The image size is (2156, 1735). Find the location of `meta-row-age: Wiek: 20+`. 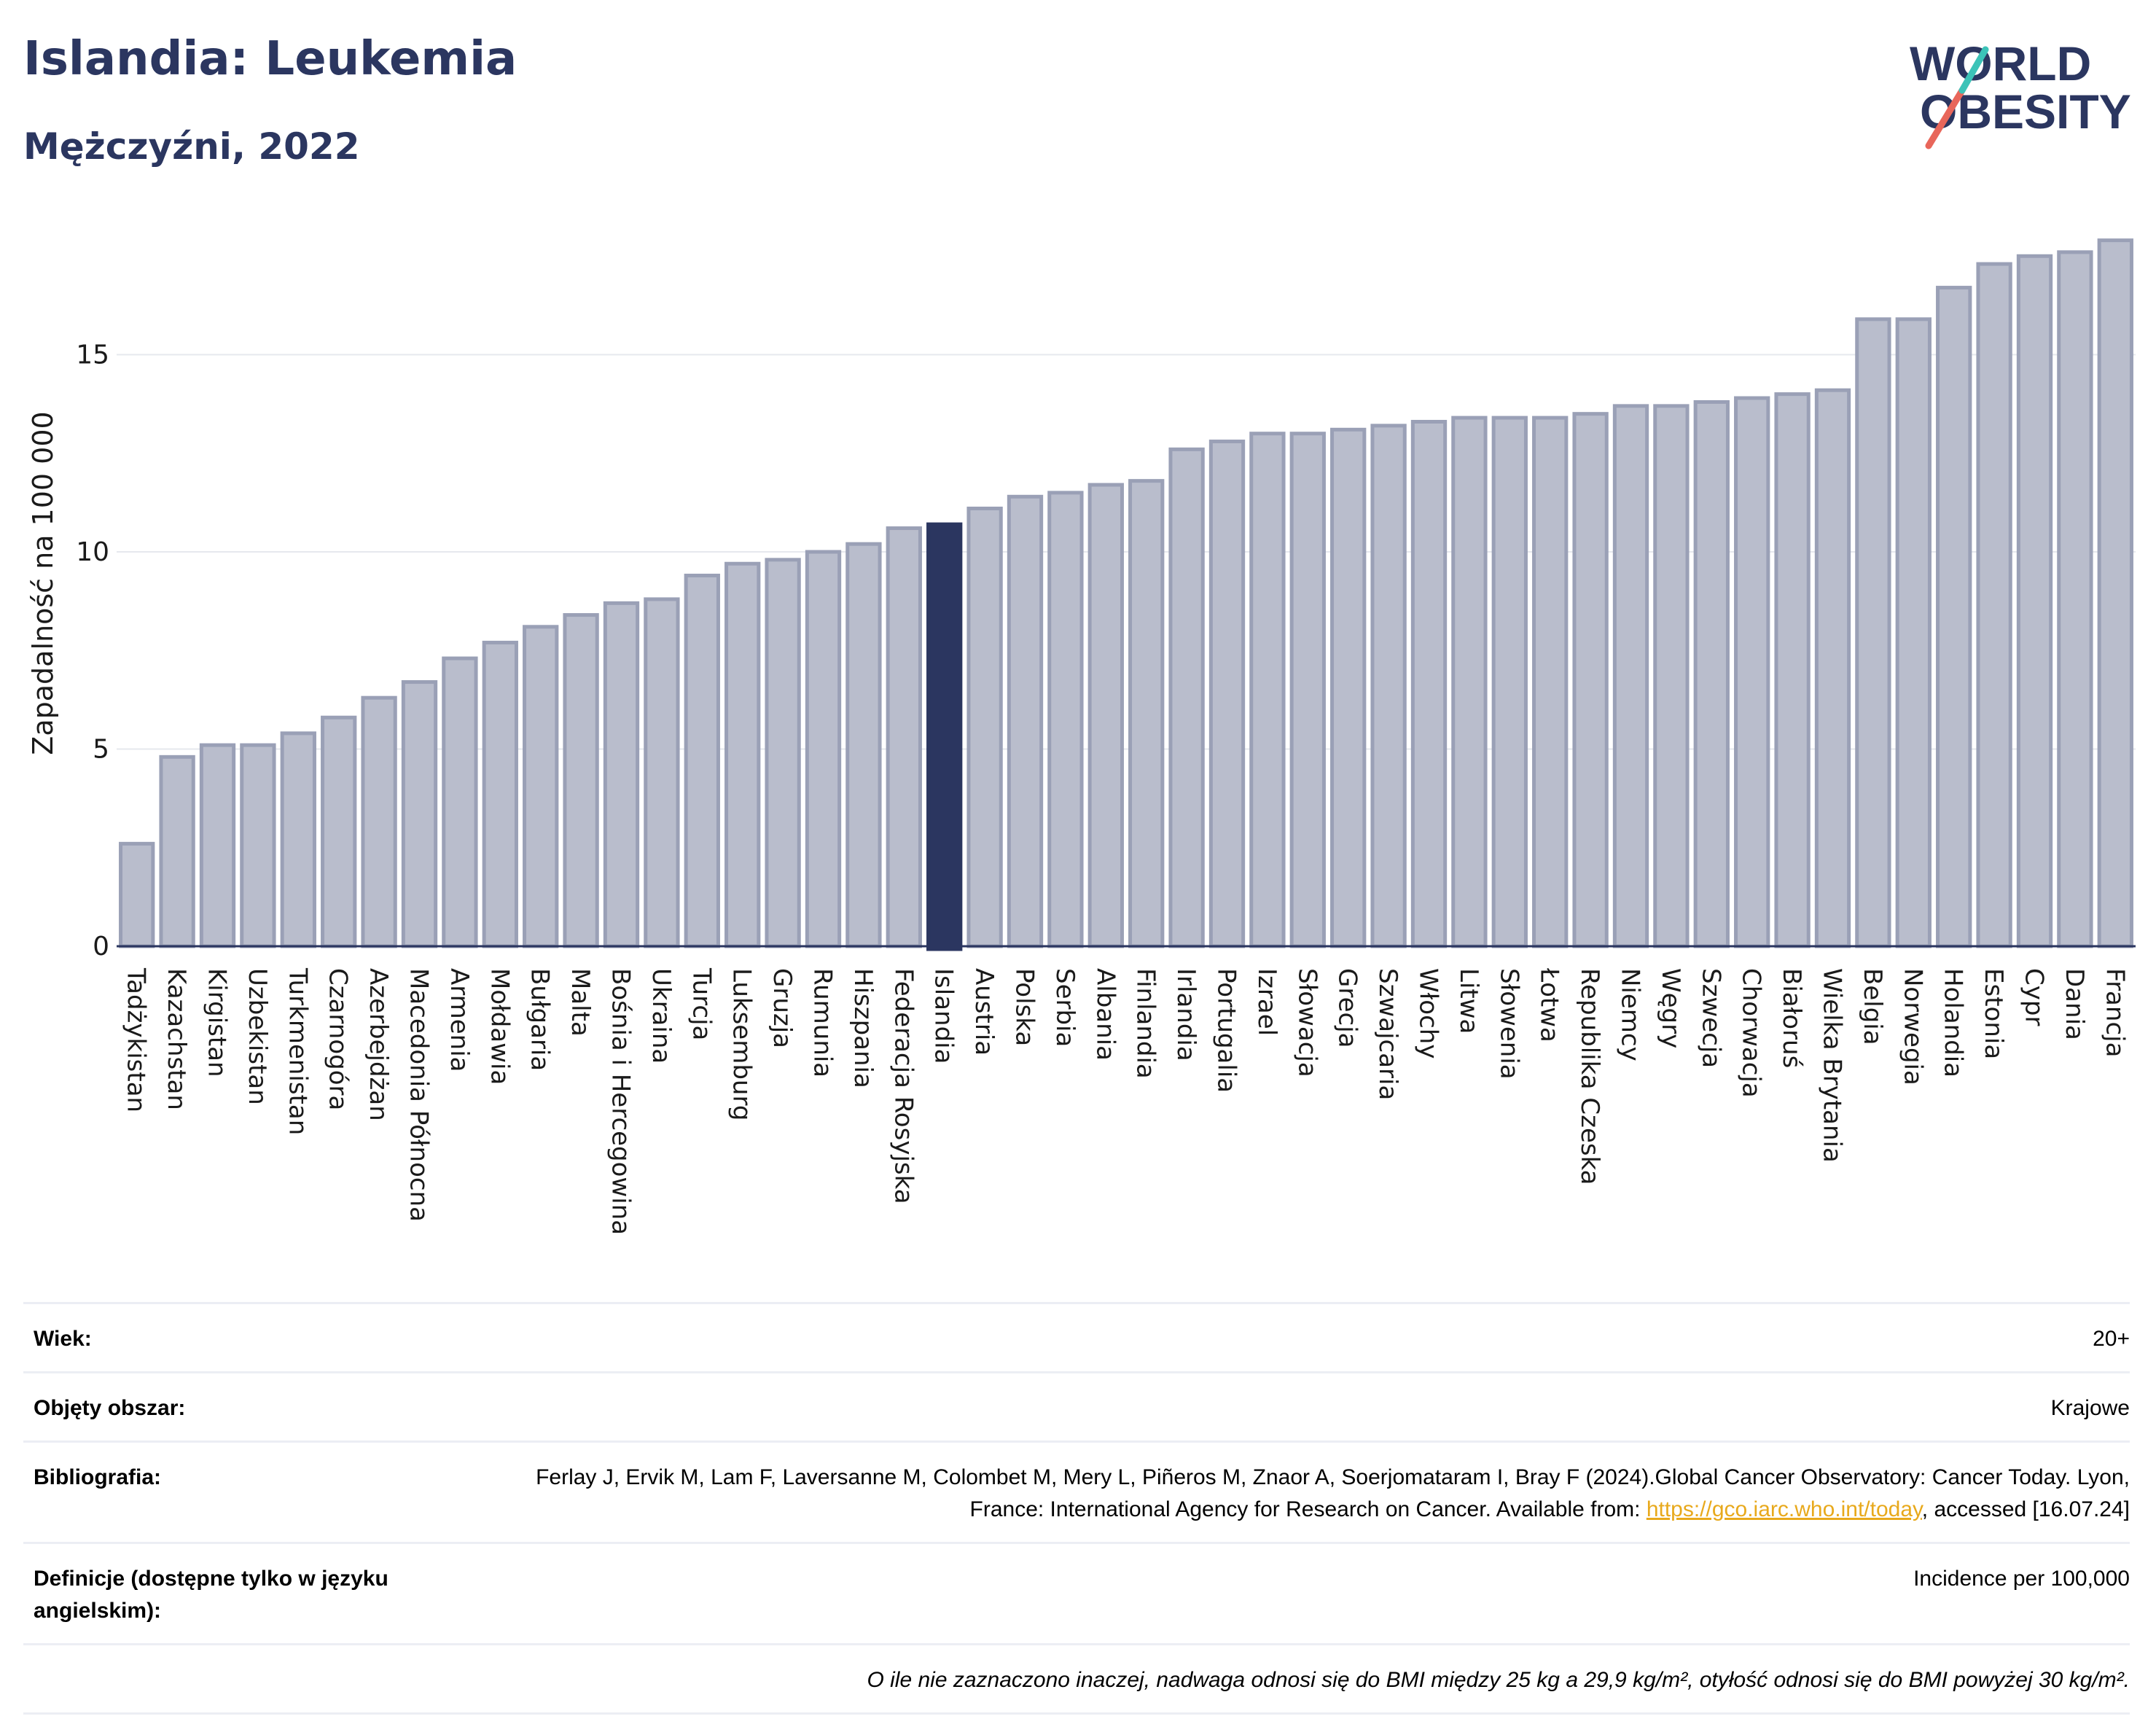

meta-row-age: Wiek: 20+ is located at coordinates (1077, 1336).